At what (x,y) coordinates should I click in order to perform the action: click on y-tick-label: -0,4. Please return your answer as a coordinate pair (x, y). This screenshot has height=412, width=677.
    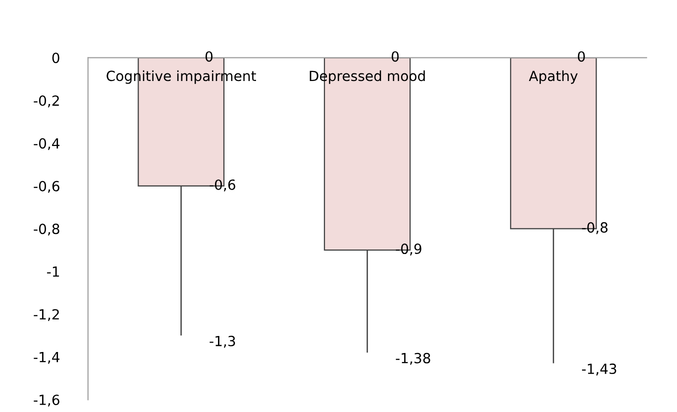
    Looking at the image, I should click on (47, 144).